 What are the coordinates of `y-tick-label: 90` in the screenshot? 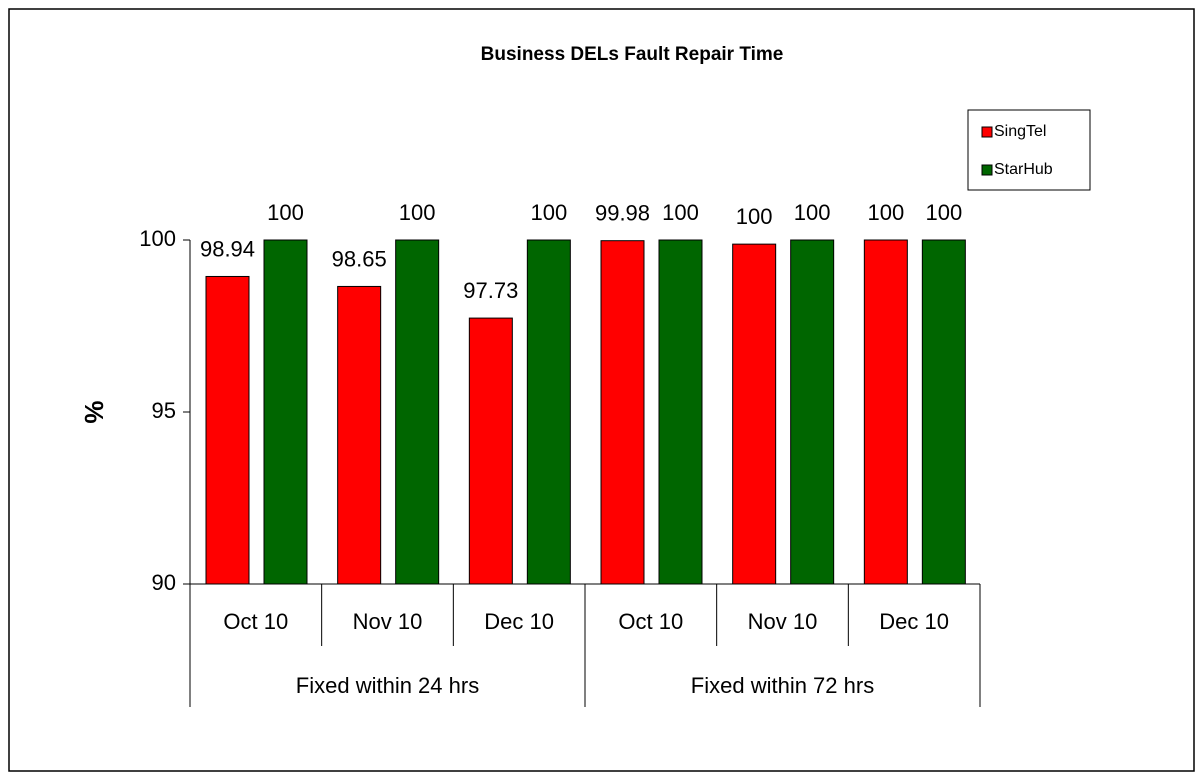 It's located at (164, 582).